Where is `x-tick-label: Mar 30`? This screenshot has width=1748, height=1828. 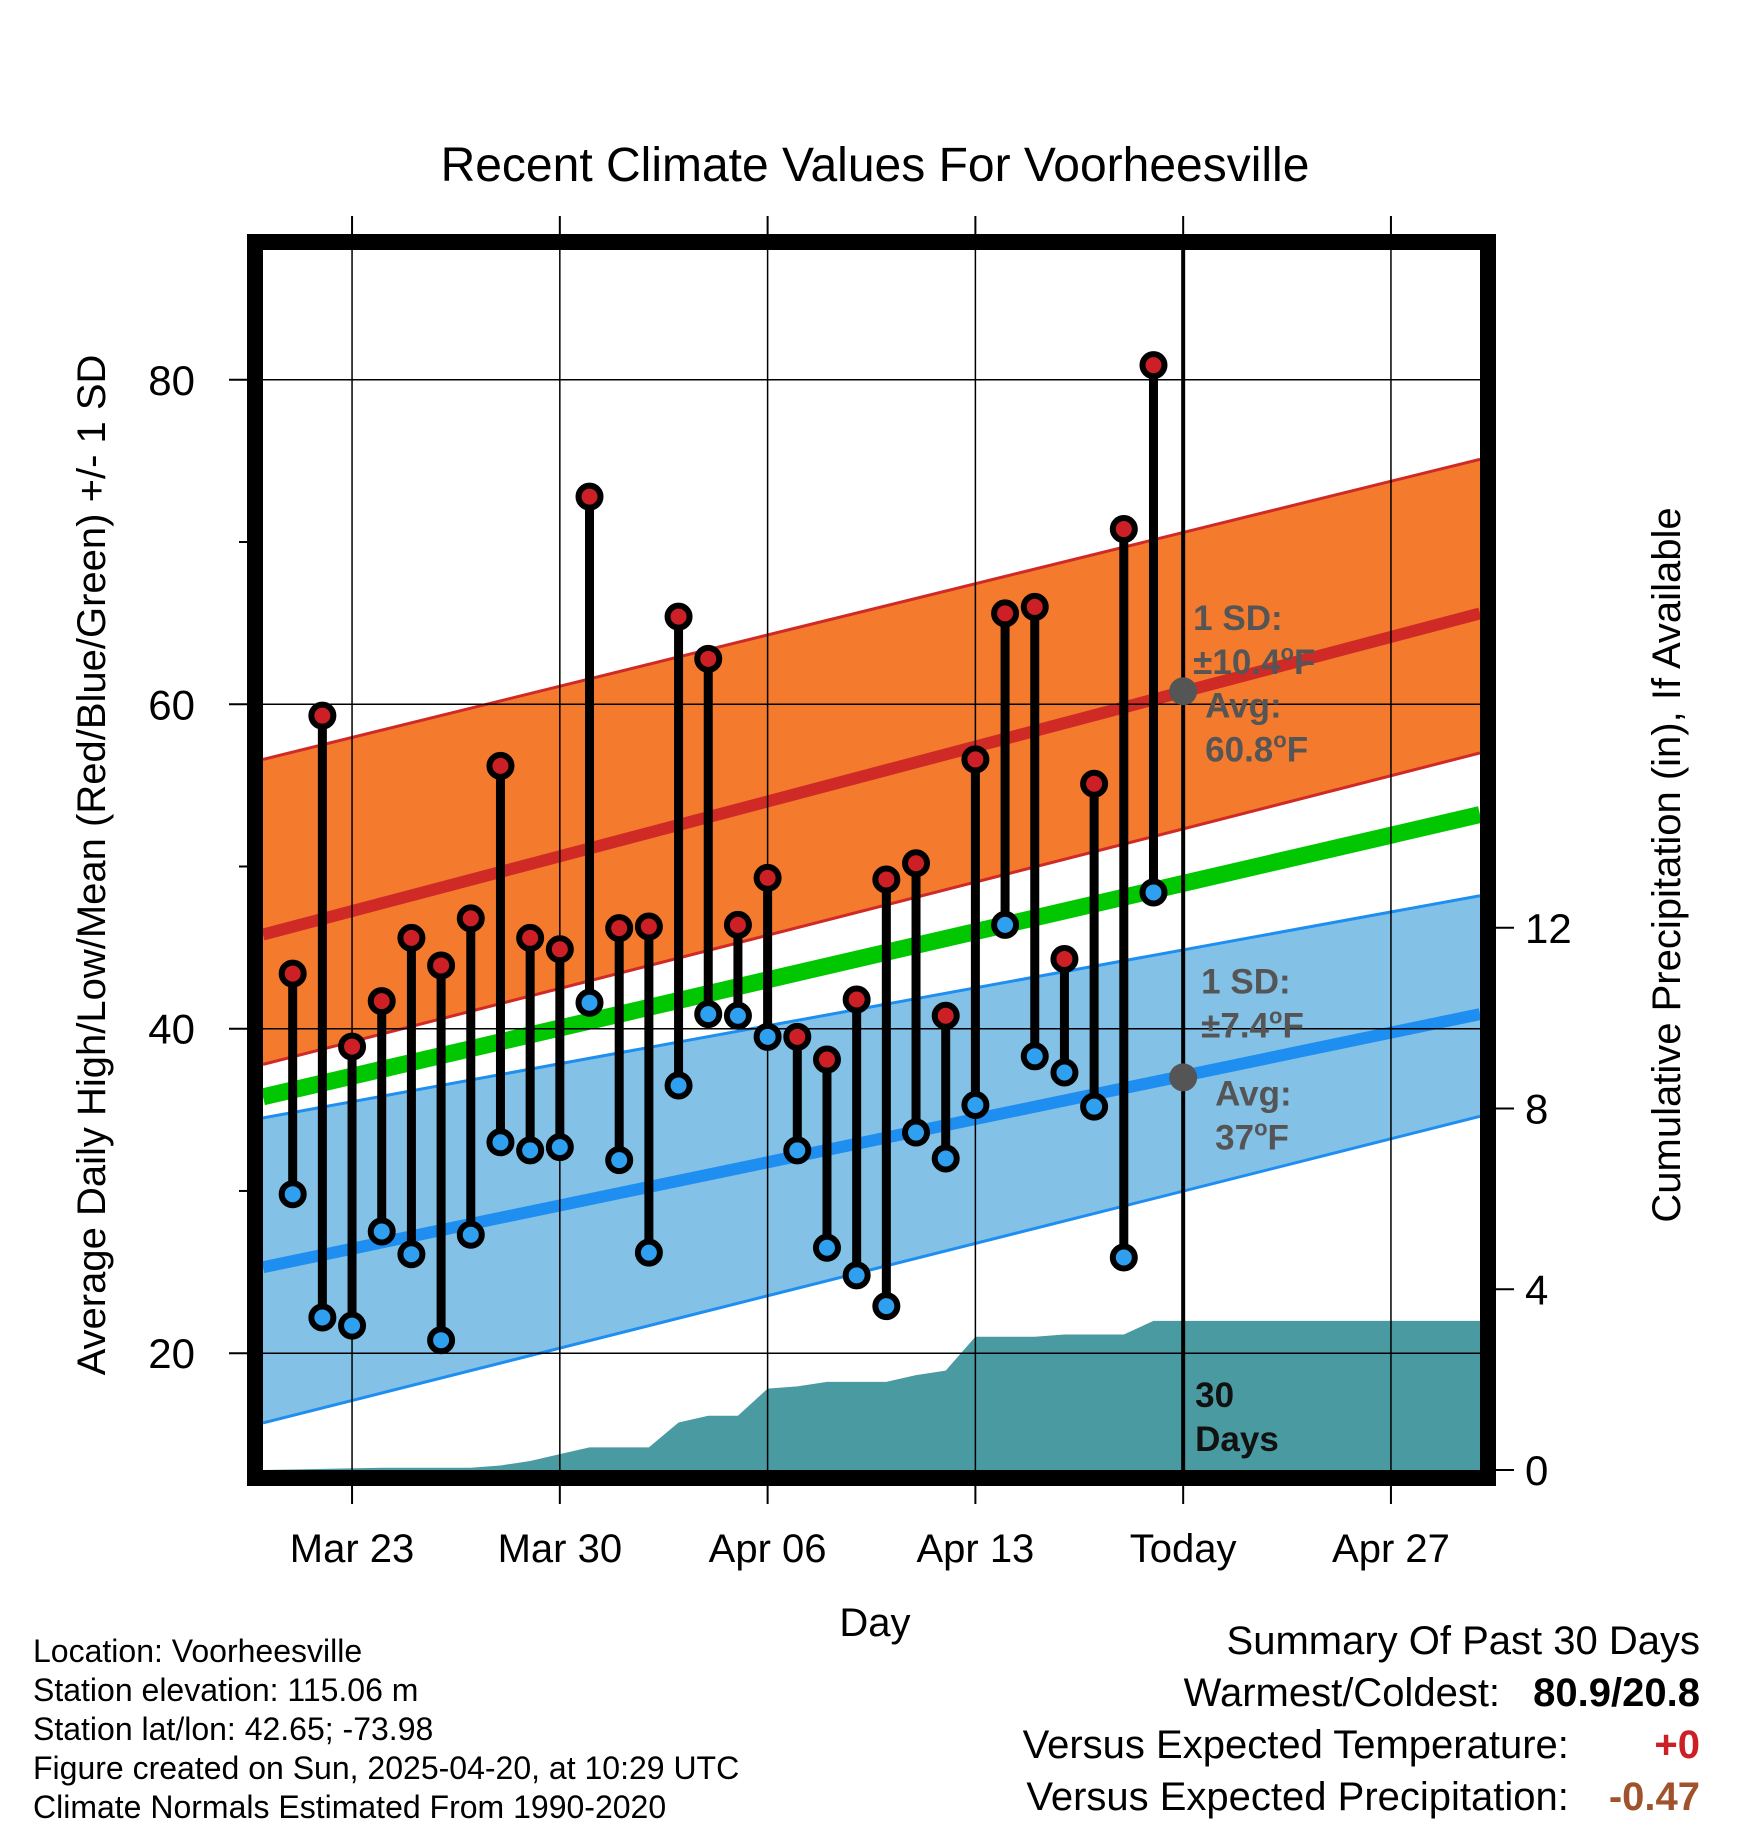 x-tick-label: Mar 30 is located at coordinates (560, 1549).